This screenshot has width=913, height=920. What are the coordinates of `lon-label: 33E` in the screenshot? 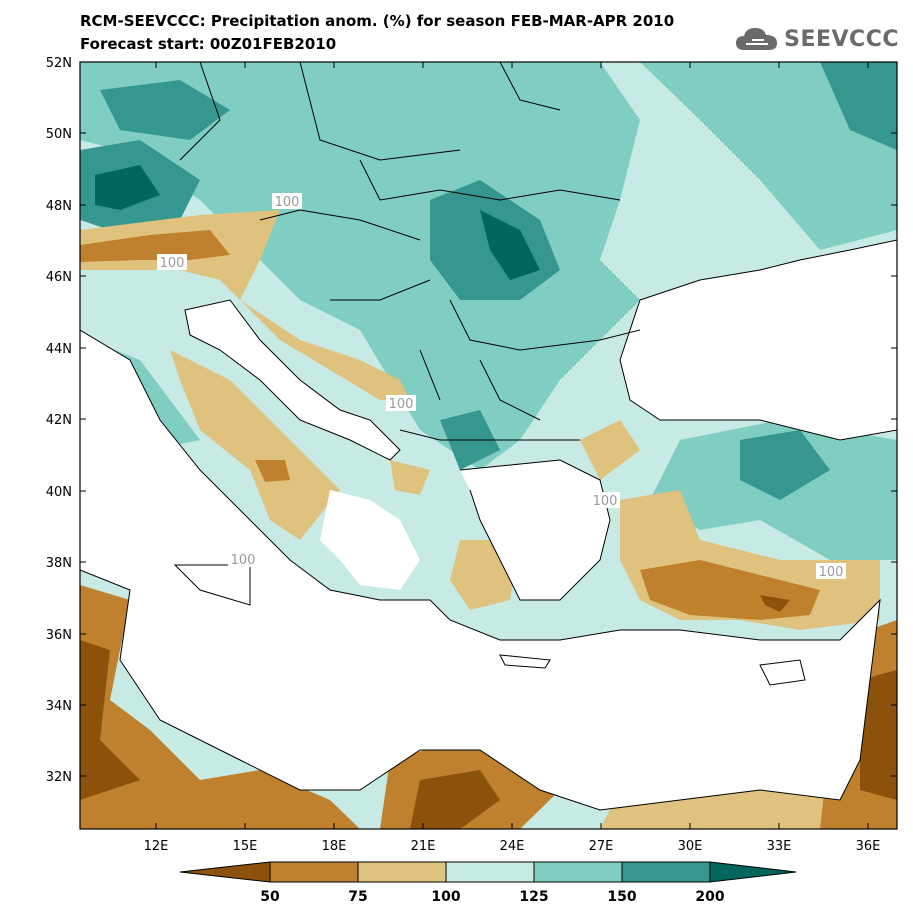 It's located at (779, 846).